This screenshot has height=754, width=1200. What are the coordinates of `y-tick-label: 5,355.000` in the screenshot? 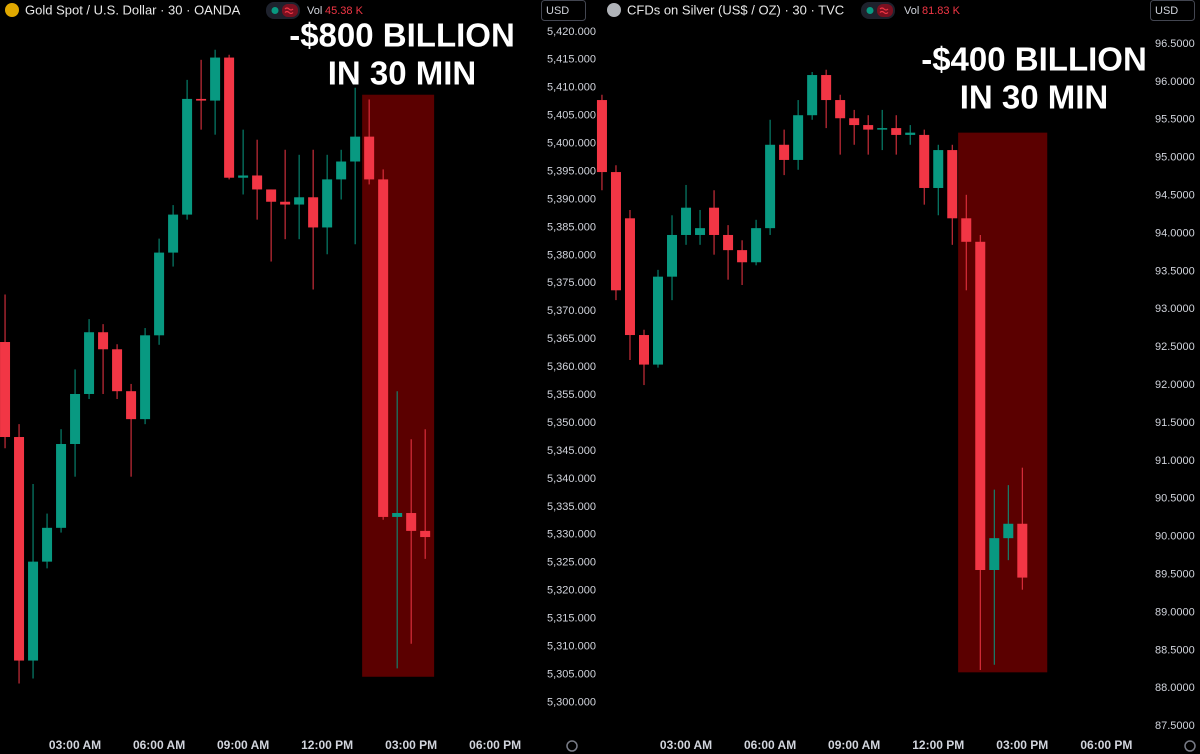 It's located at (571, 395).